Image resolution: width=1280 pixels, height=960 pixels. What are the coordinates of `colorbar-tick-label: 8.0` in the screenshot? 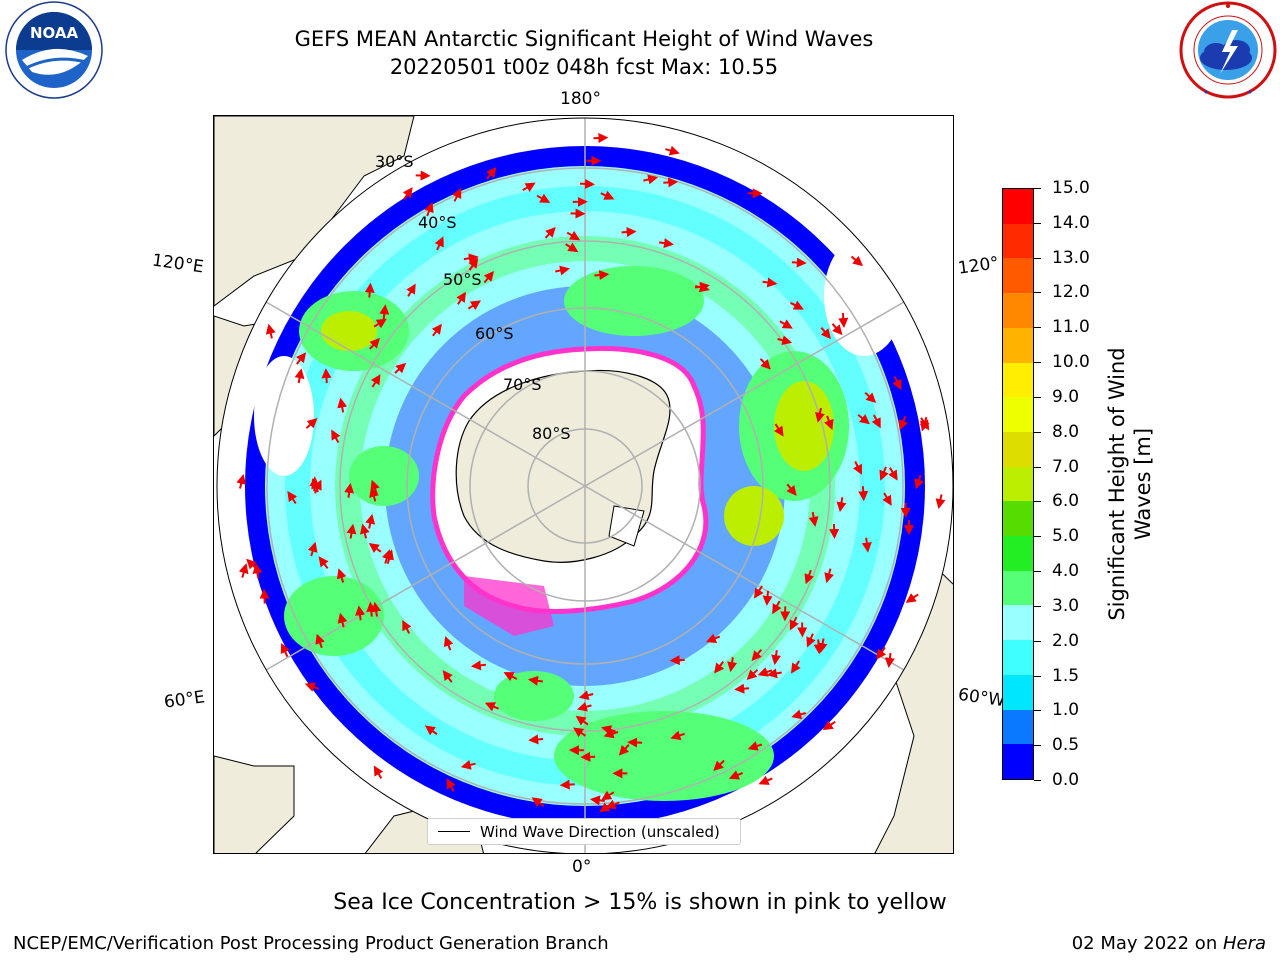 It's located at (1066, 431).